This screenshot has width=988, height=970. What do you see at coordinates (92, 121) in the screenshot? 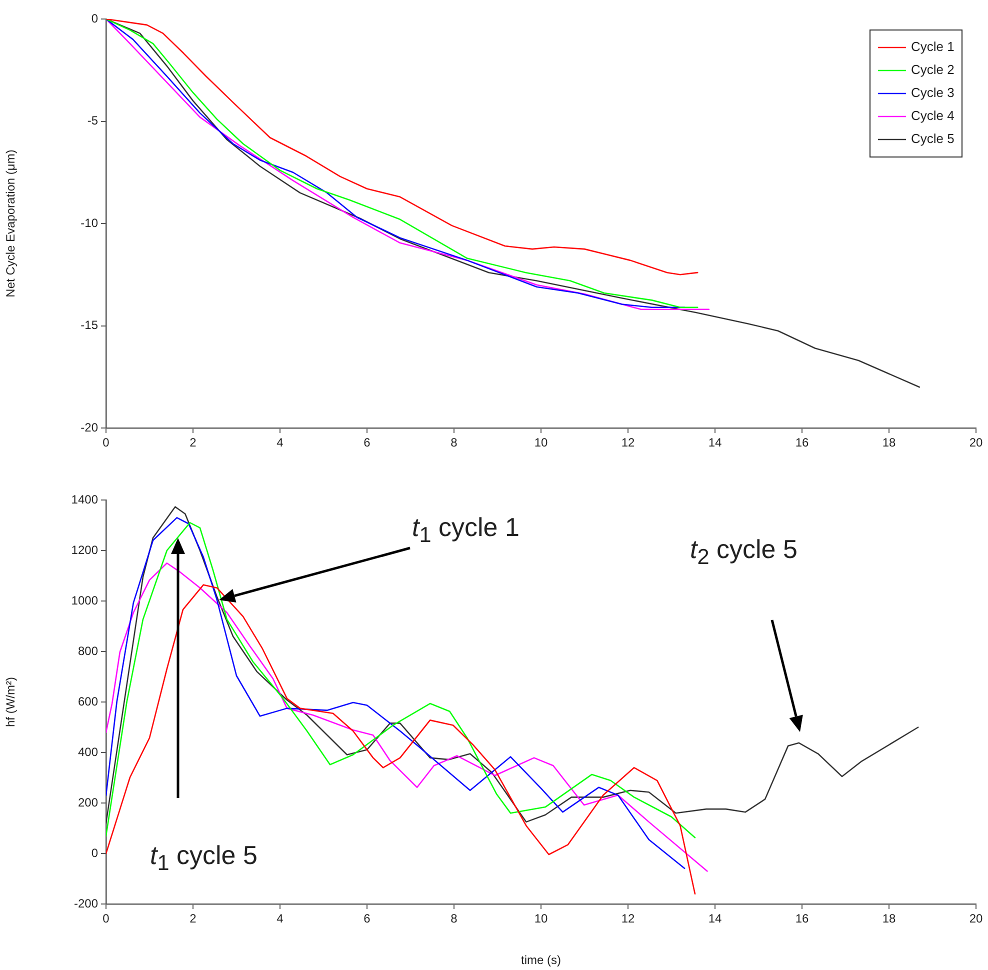
I see `y-tick-label: -5` at bounding box center [92, 121].